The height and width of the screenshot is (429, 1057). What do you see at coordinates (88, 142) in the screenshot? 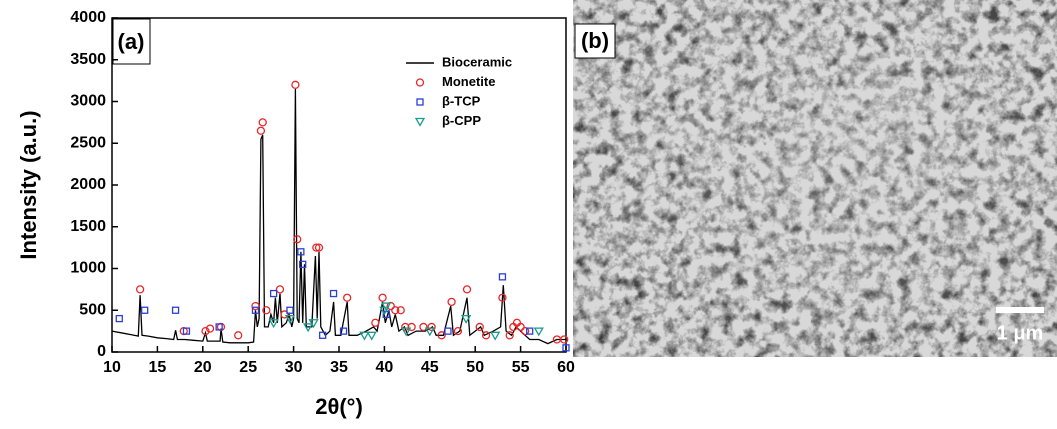
I see `y-tick-label: 2500` at bounding box center [88, 142].